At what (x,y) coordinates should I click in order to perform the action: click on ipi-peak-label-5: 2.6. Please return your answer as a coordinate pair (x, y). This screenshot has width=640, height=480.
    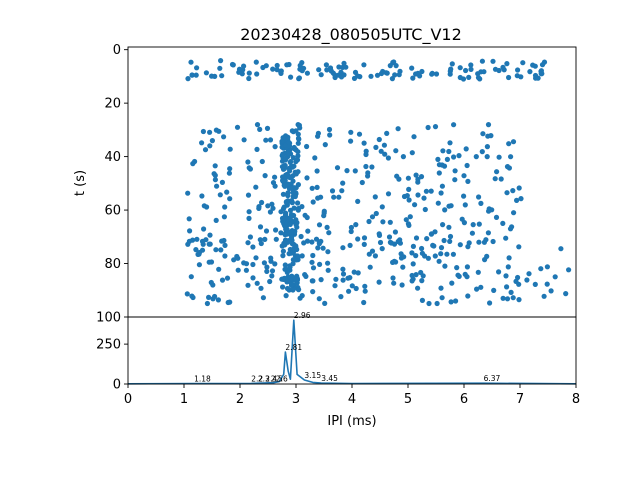
    Looking at the image, I should click on (282, 378).